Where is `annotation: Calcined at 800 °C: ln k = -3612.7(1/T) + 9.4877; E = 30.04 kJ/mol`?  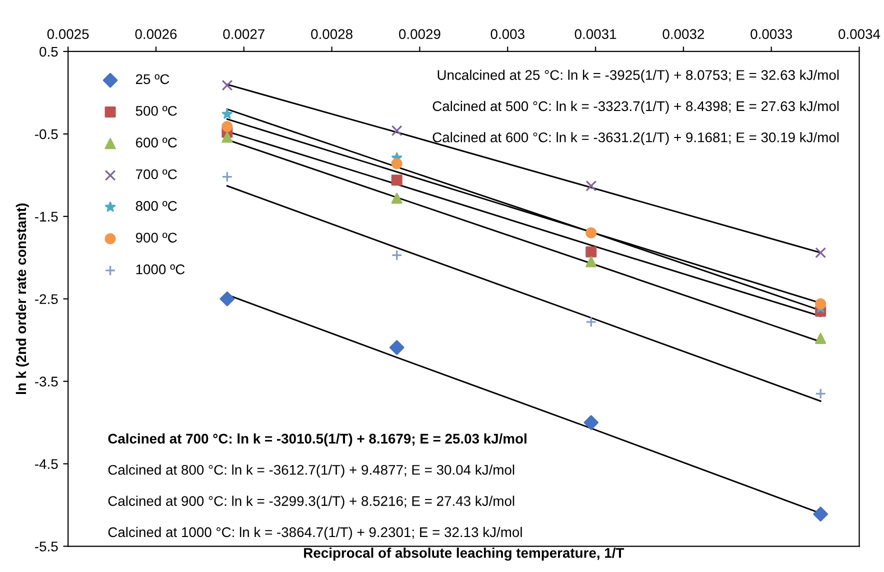
annotation: Calcined at 800 °C: ln k = -3612.7(1/T) + 9.4877; E = 30.04 kJ/mol is located at coordinates (311, 471).